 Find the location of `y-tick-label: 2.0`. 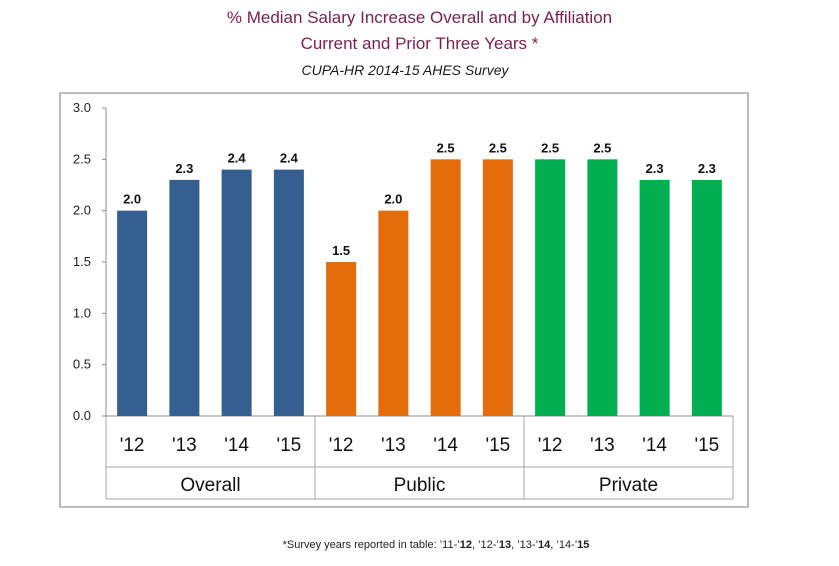

y-tick-label: 2.0 is located at coordinates (82, 210).